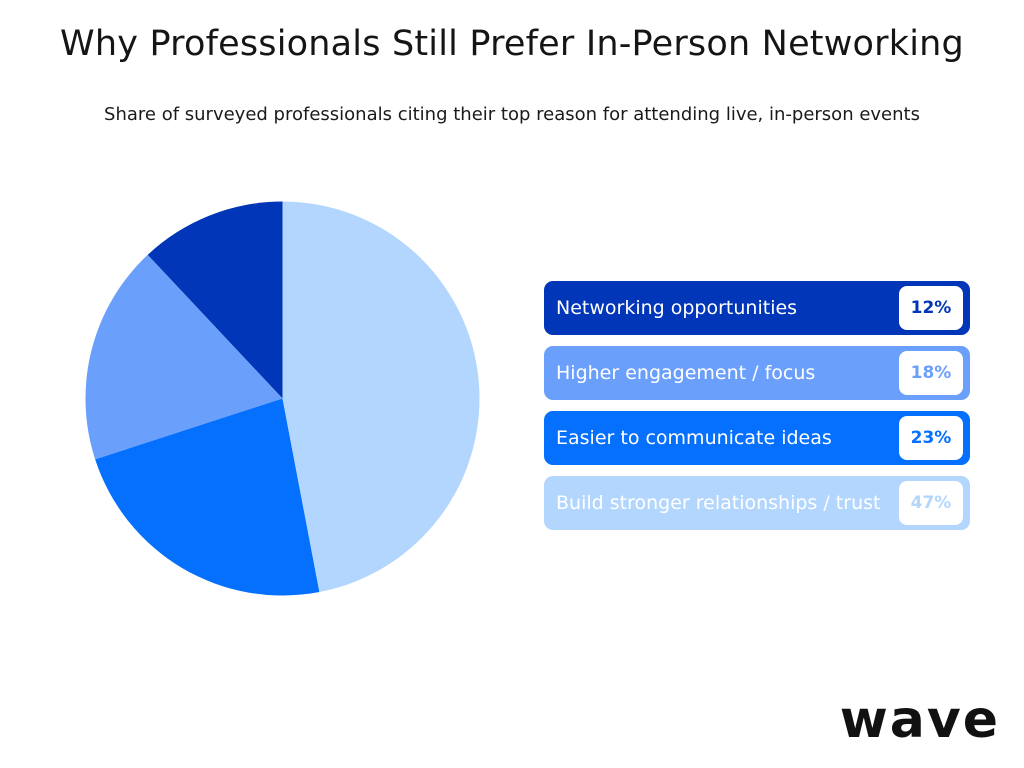 The height and width of the screenshot is (768, 1024). I want to click on legend-value: 12%, so click(931, 308).